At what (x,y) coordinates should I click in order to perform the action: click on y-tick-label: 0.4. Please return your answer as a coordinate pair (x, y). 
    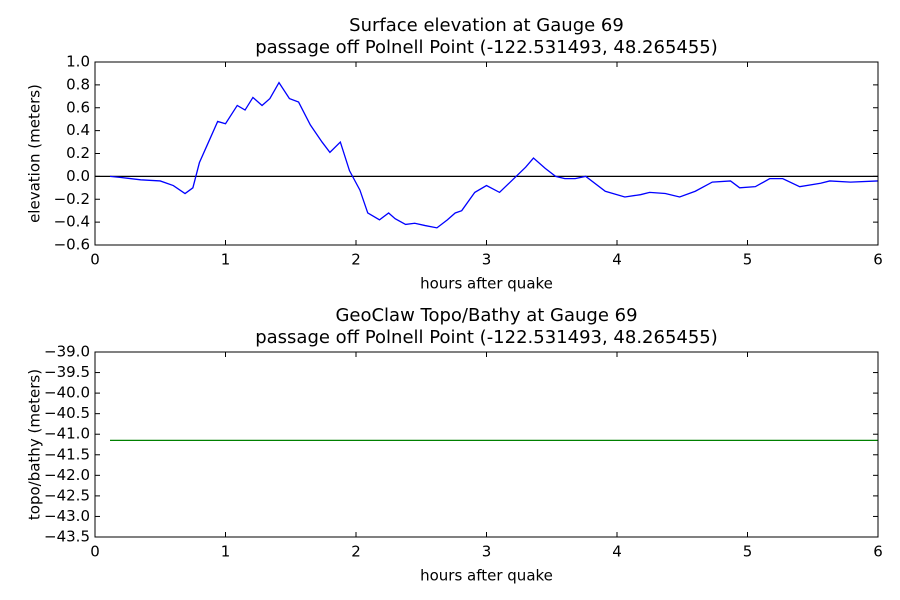
    Looking at the image, I should click on (78, 130).